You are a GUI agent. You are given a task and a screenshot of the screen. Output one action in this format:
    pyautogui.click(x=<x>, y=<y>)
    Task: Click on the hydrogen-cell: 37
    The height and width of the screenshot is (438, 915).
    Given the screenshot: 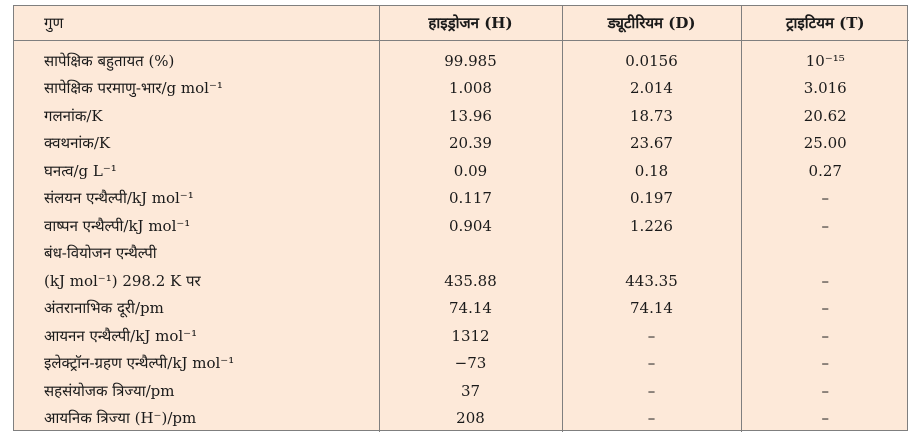 What is the action you would take?
    pyautogui.click(x=470, y=391)
    